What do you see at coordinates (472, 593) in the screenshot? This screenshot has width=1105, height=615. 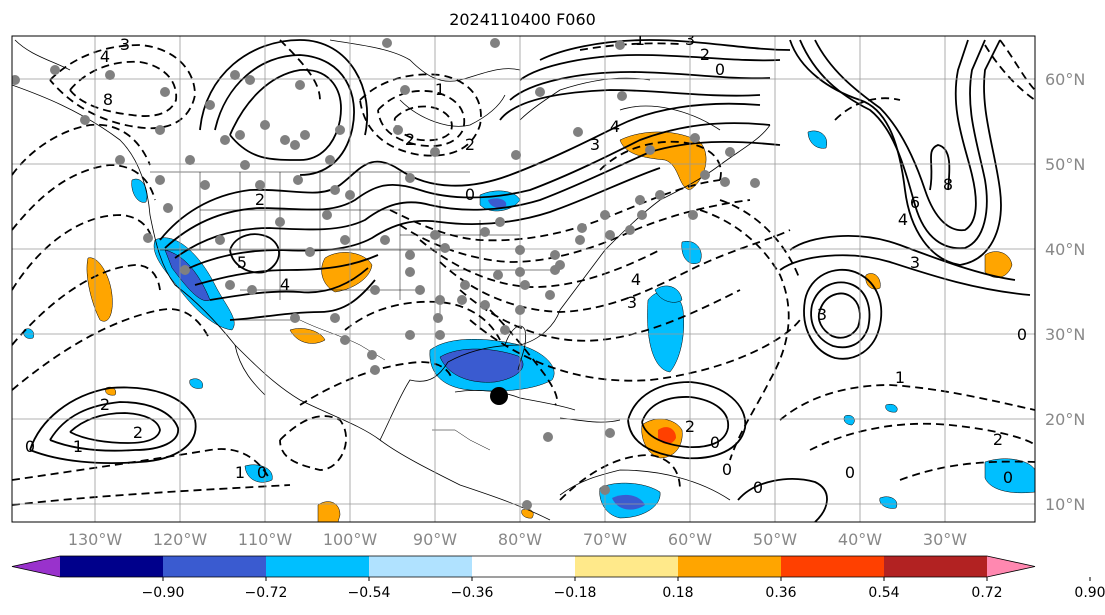 I see `colorbar-tick-label: −0.36` at bounding box center [472, 593].